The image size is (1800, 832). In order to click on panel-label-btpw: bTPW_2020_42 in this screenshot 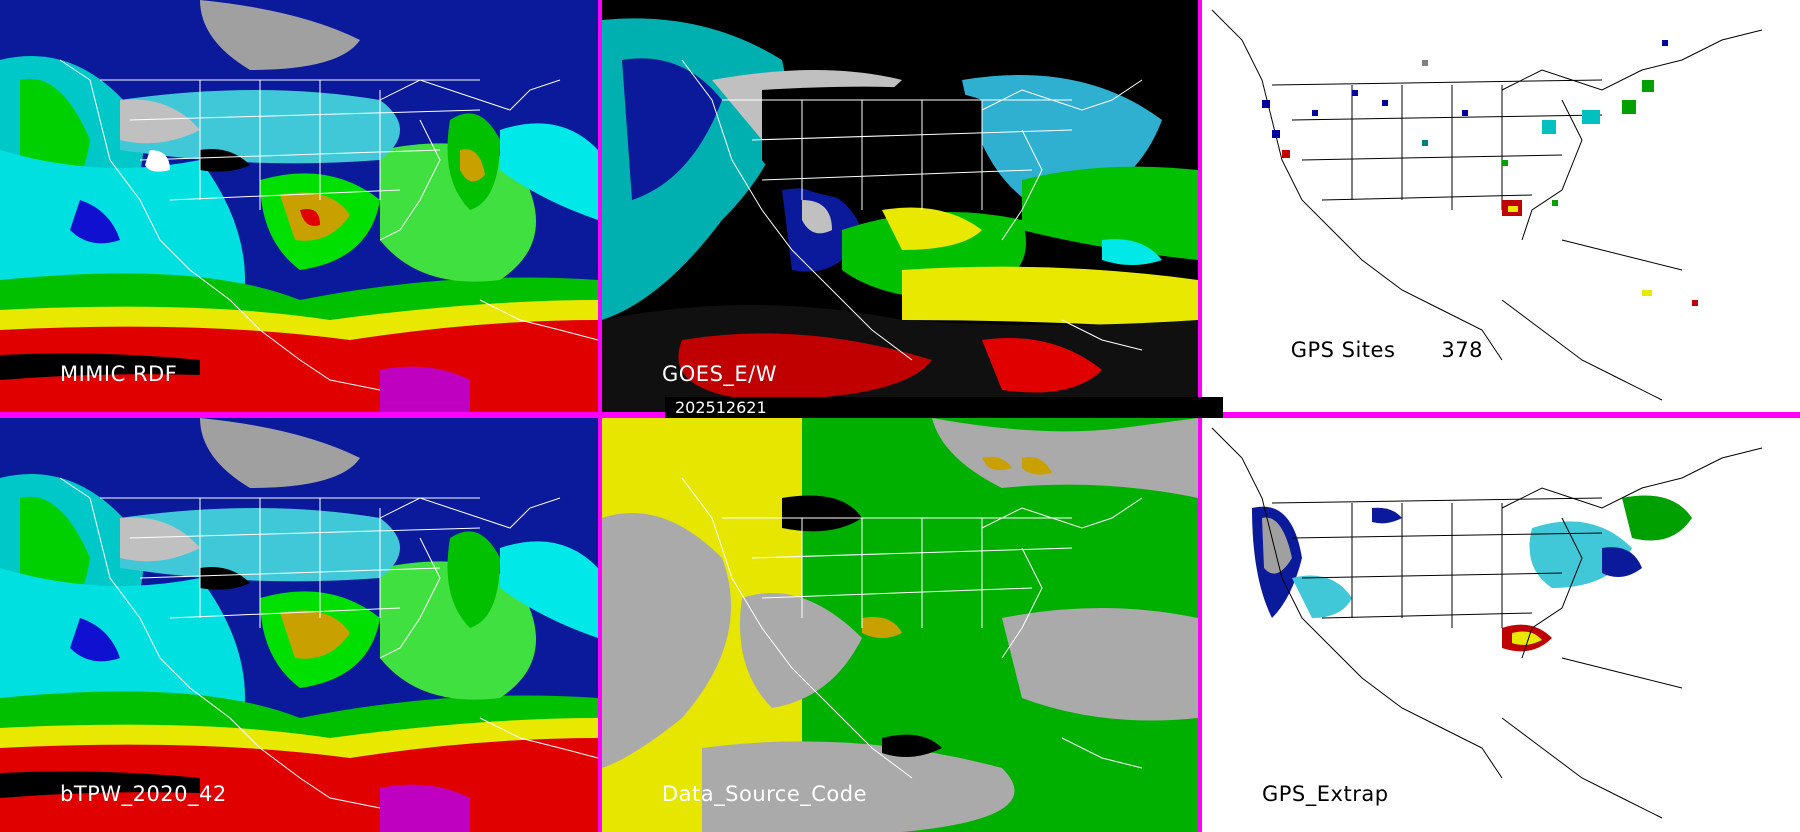, I will do `click(143, 794)`.